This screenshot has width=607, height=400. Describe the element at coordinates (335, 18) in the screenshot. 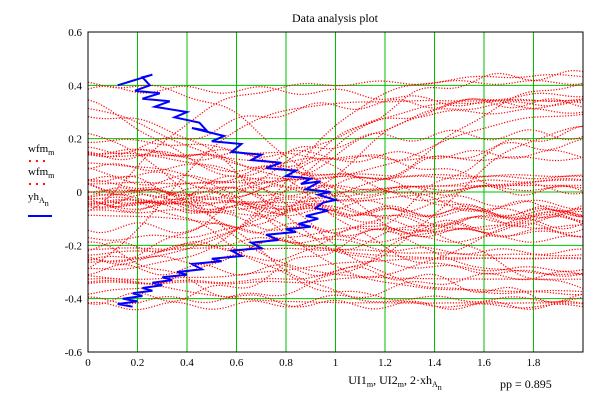

I see `chart-title: Data analysis plot` at that location.